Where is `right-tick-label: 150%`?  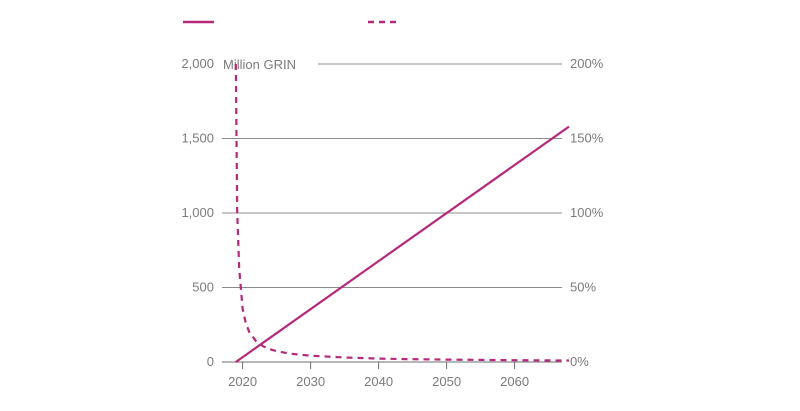
right-tick-label: 150% is located at coordinates (587, 138).